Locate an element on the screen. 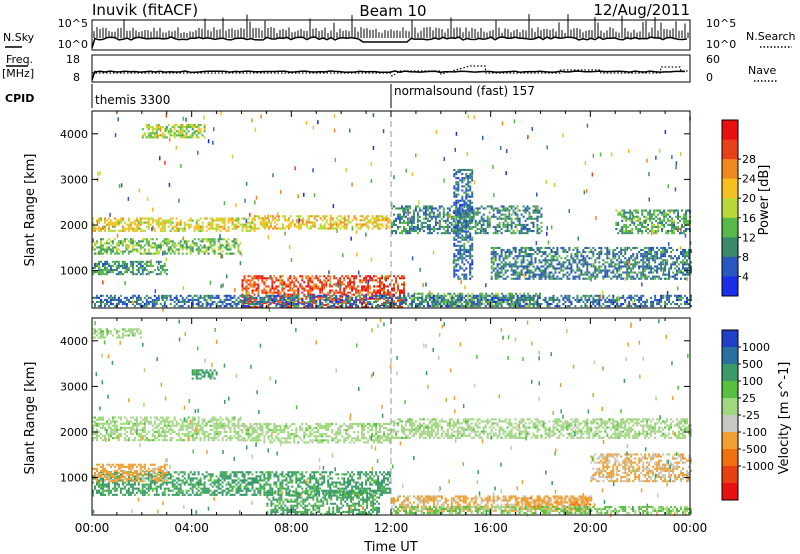 The image size is (800, 554). freq-line is located at coordinates (388, 75).